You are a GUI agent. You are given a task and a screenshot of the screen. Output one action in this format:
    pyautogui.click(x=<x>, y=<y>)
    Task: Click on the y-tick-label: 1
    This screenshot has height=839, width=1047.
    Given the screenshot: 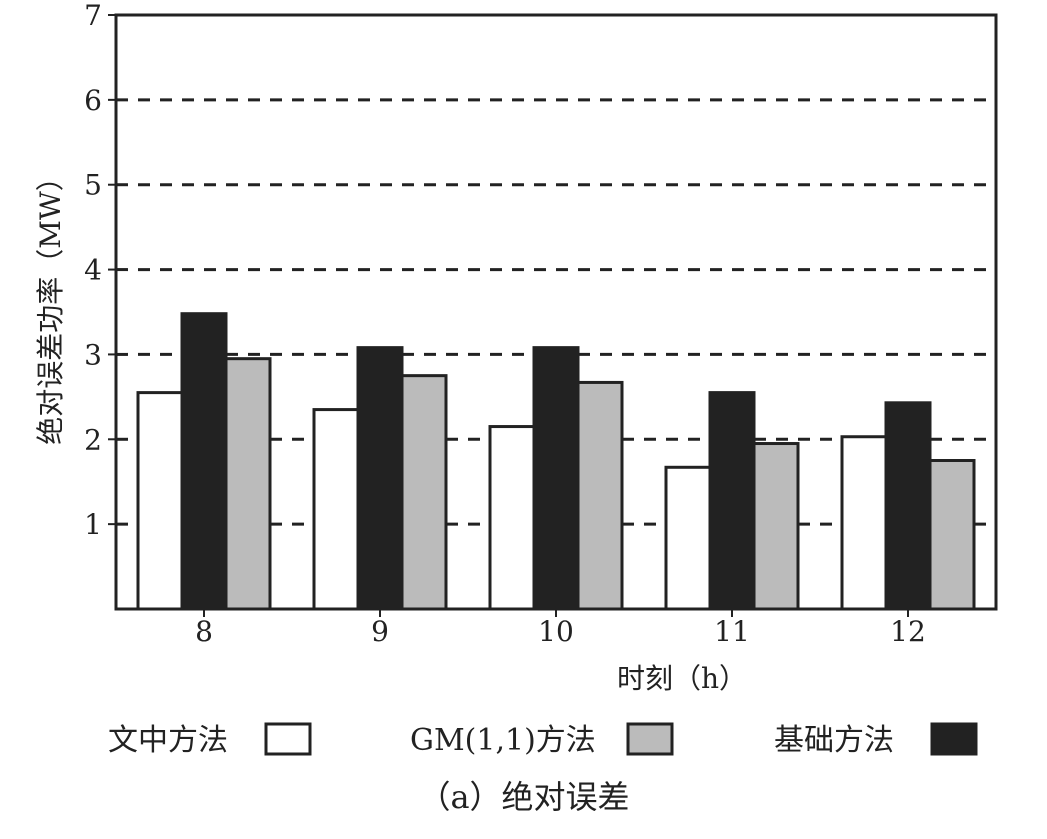 What is the action you would take?
    pyautogui.click(x=93, y=524)
    